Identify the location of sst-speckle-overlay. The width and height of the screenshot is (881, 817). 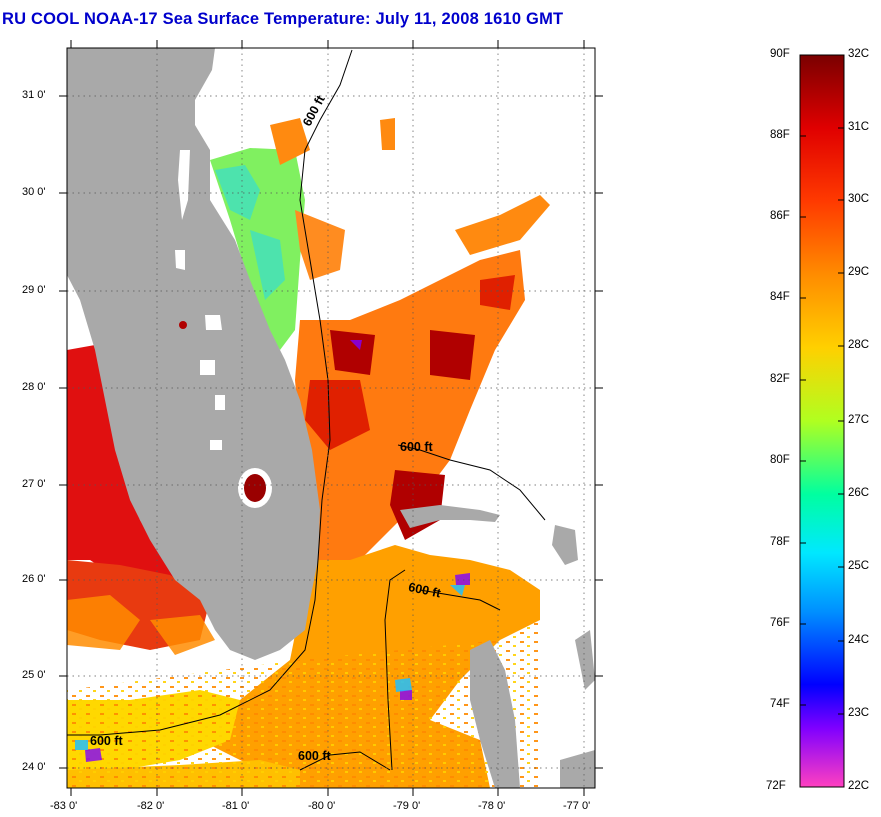
(303, 704).